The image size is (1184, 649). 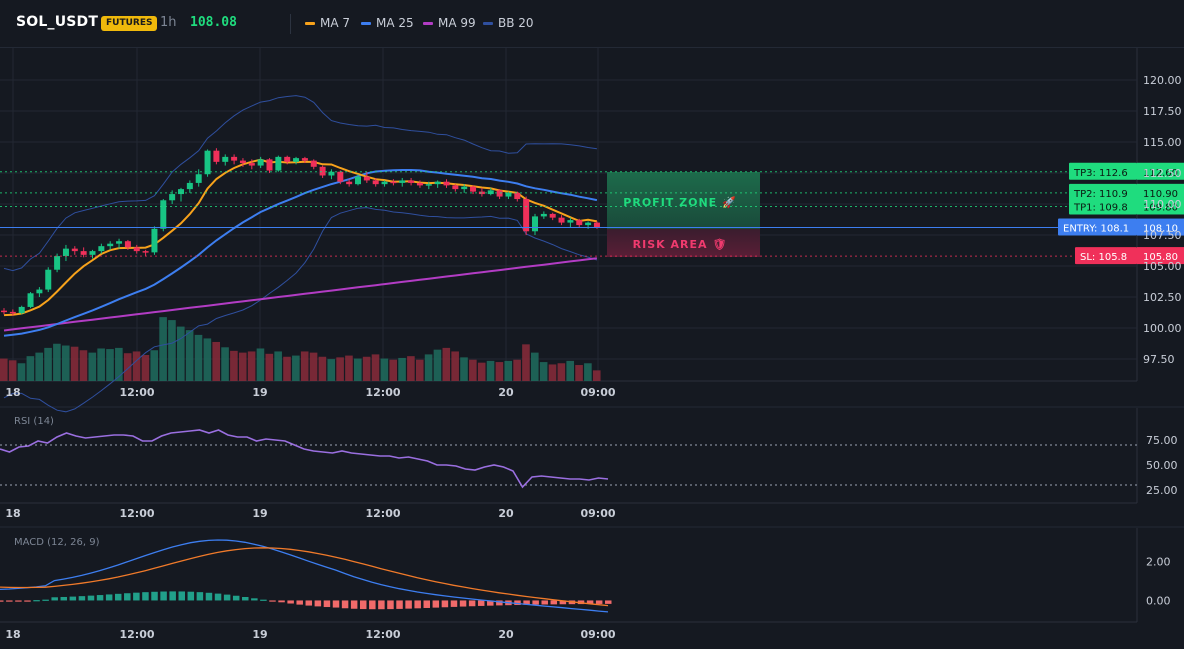 What do you see at coordinates (1162, 111) in the screenshot?
I see `price-axis-label: 117.50` at bounding box center [1162, 111].